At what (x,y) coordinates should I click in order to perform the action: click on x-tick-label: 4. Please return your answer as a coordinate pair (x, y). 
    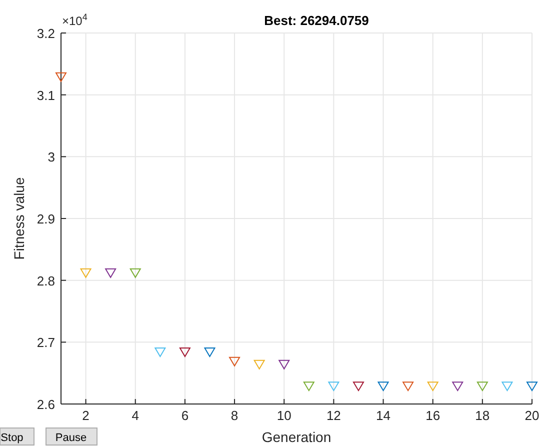
    Looking at the image, I should click on (135, 415).